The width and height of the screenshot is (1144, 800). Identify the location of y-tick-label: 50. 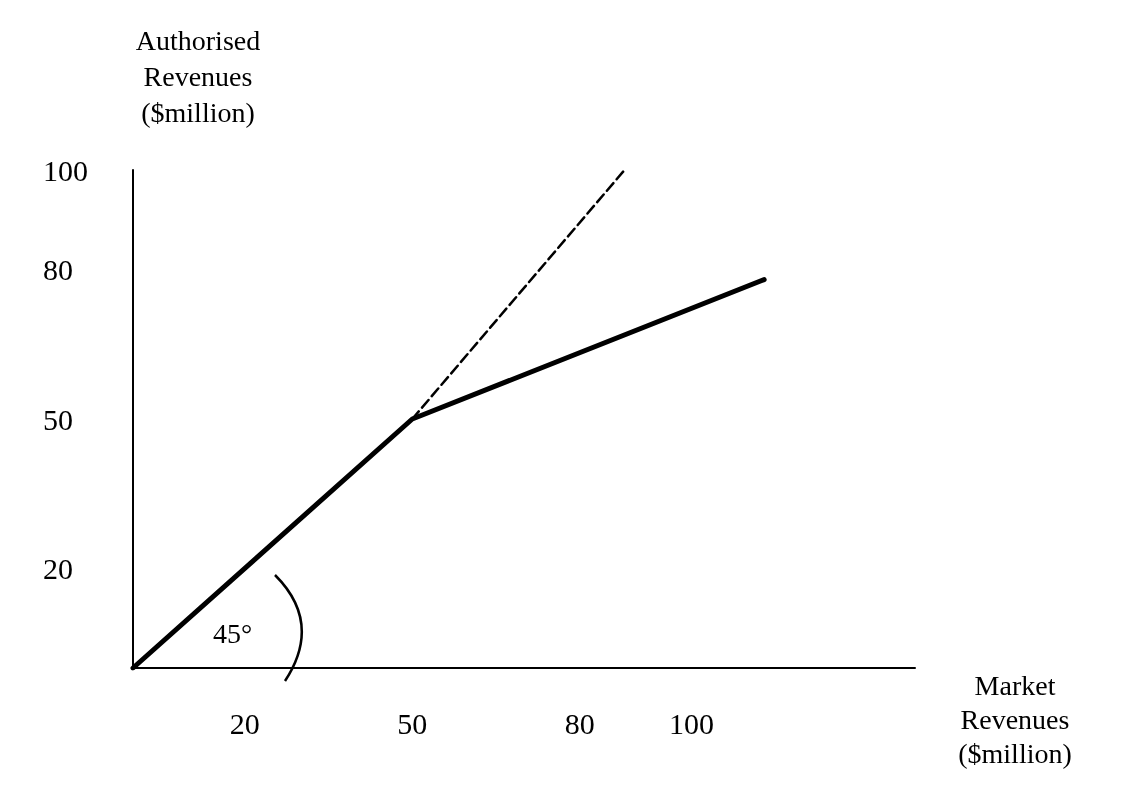
(58, 419).